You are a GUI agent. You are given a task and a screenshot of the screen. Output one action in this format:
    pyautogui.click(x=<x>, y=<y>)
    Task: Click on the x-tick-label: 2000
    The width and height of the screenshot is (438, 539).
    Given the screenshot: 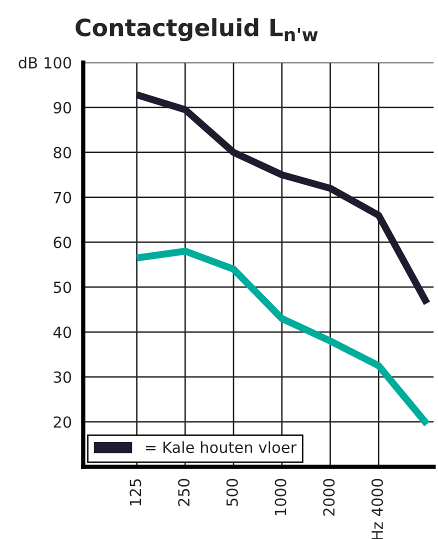 What is the action you would take?
    pyautogui.click(x=329, y=497)
    